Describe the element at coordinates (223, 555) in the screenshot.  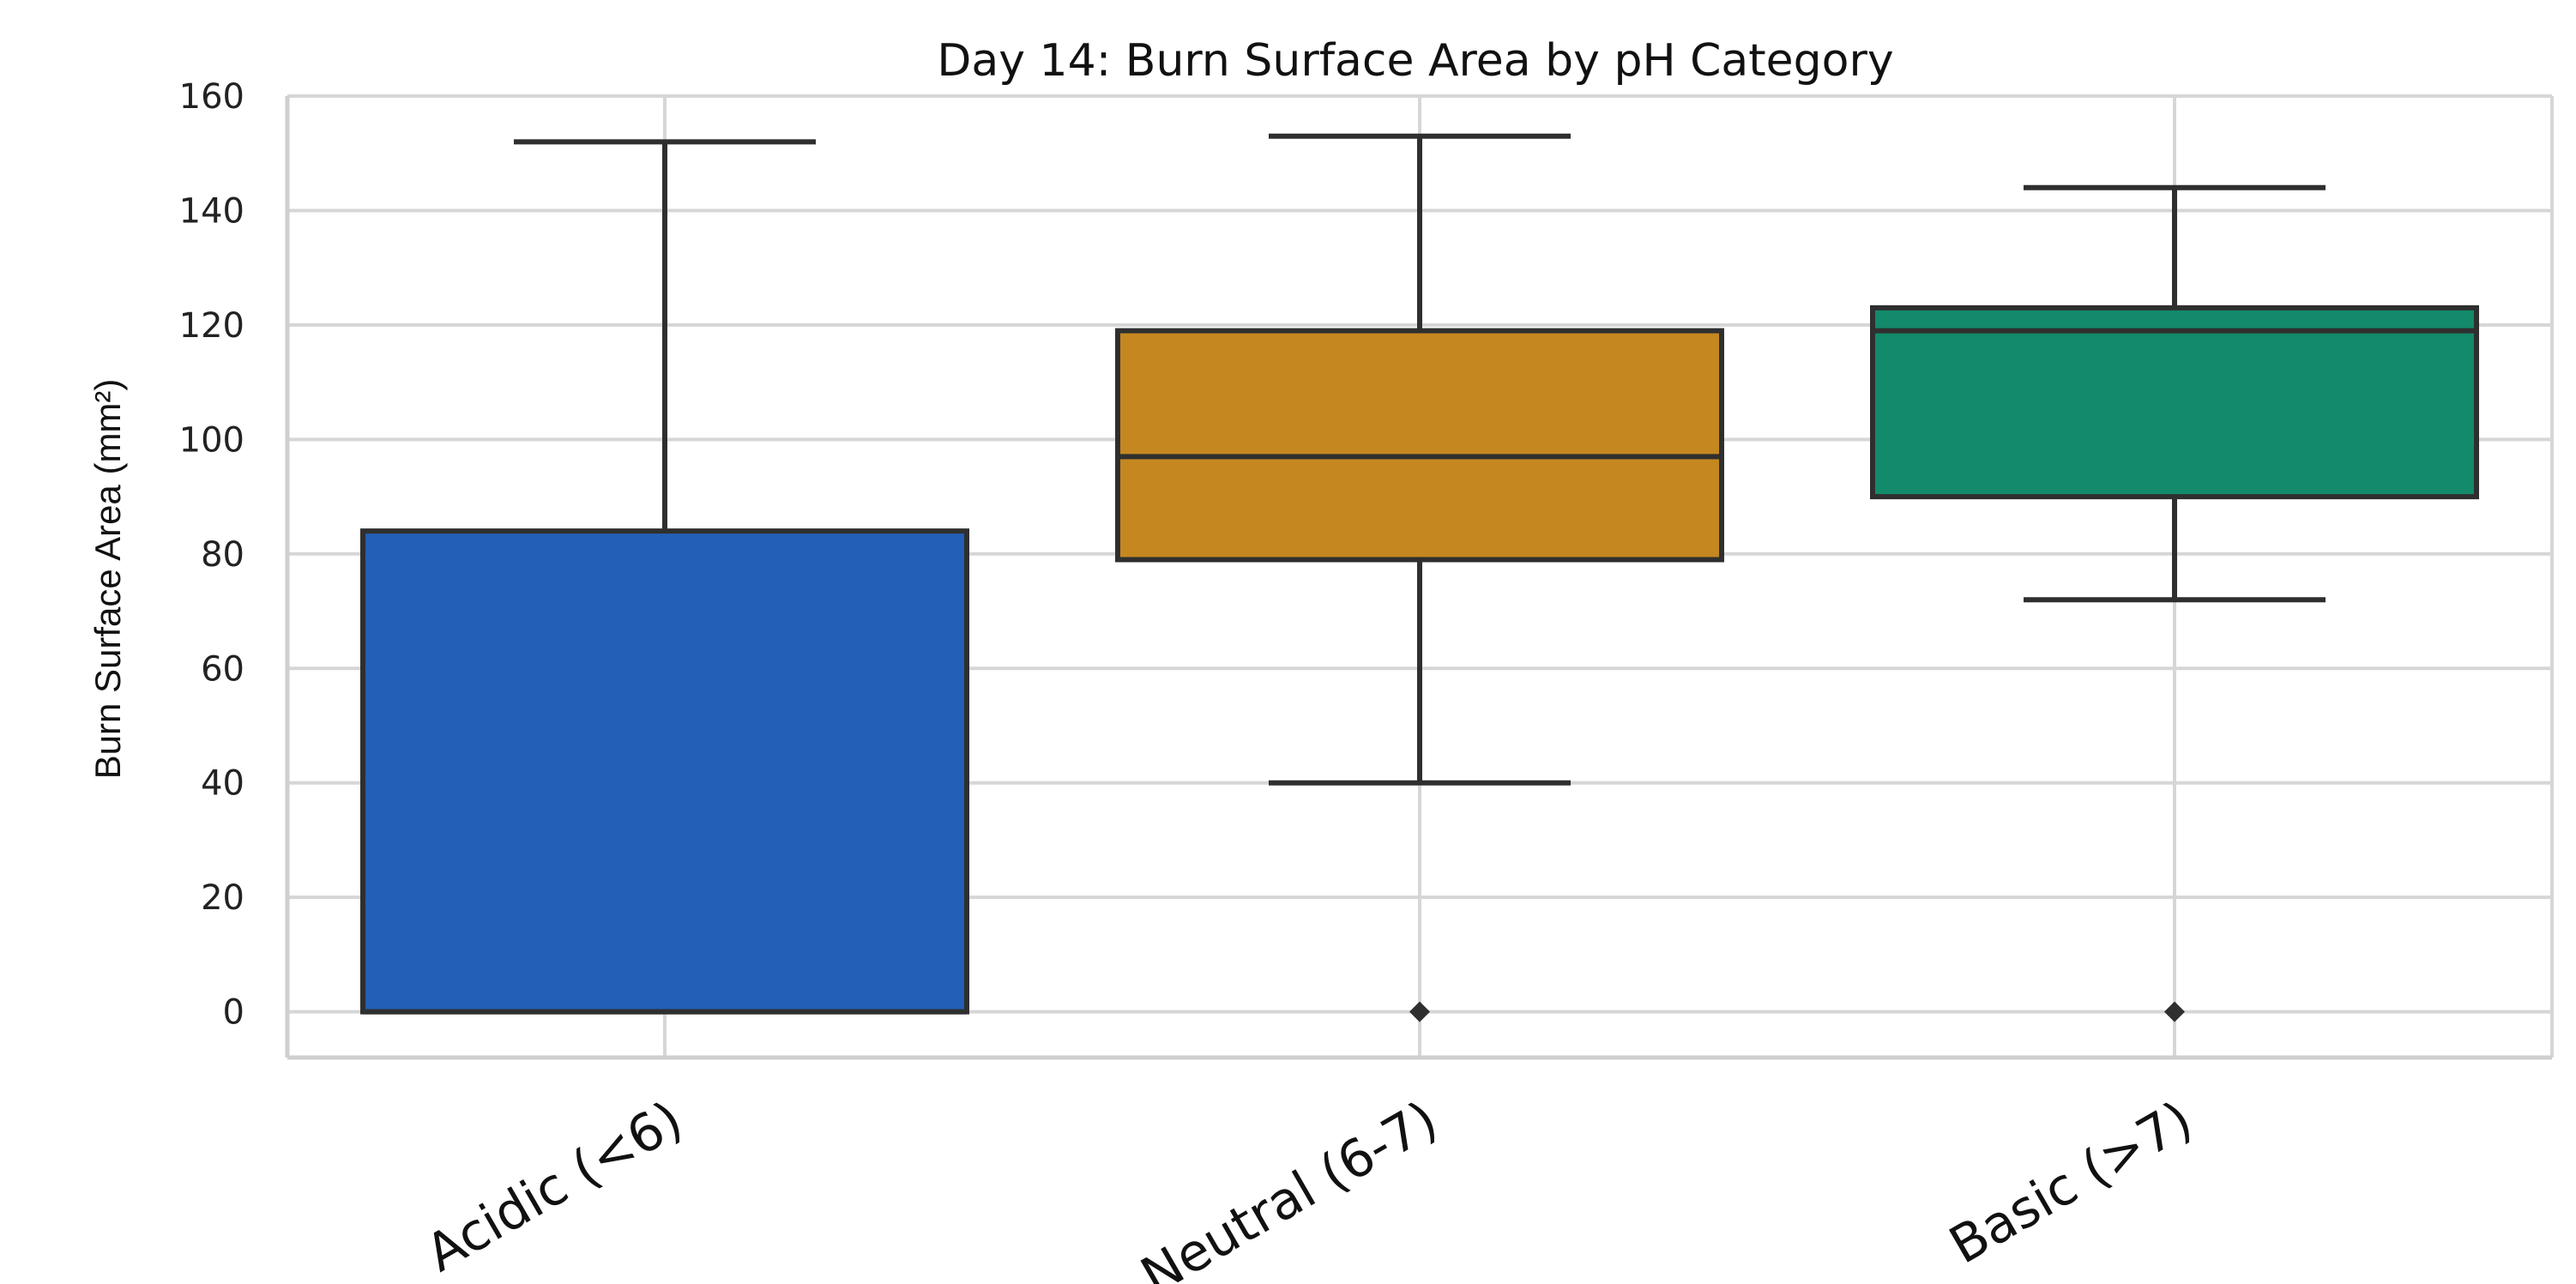
I see `y-tick-label: 80` at that location.